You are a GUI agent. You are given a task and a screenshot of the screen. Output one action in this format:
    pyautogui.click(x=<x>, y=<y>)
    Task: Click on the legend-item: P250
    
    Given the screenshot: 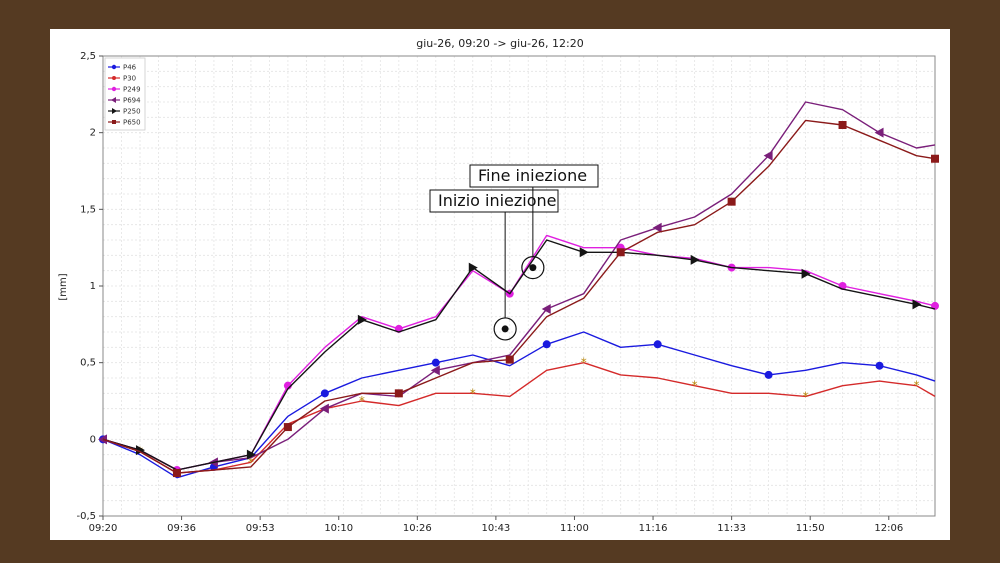 What is the action you would take?
    pyautogui.click(x=124, y=112)
    